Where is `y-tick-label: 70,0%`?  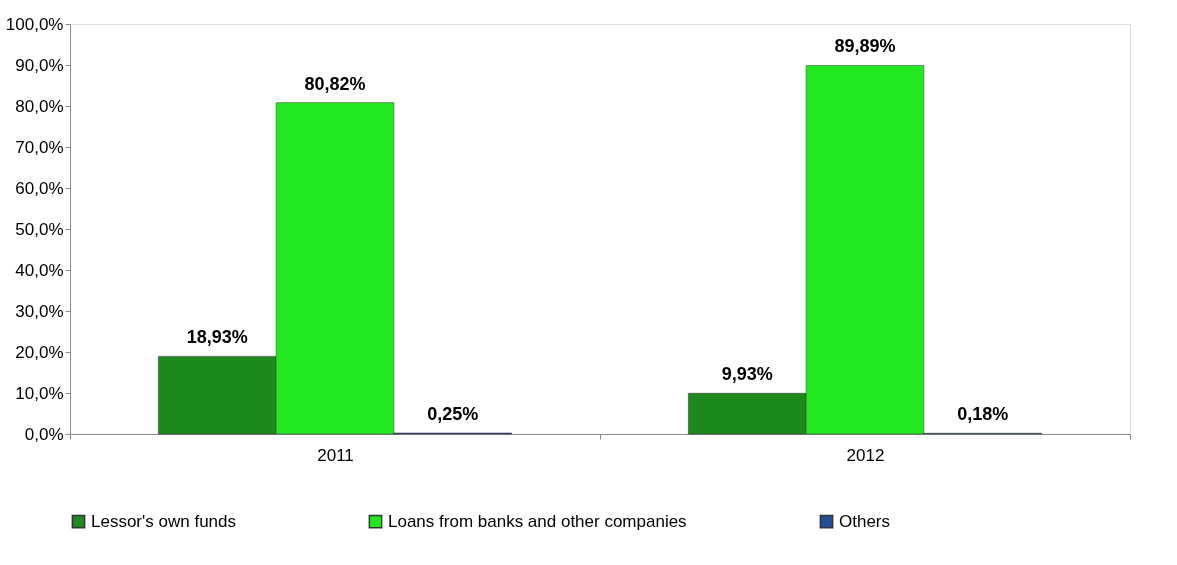 y-tick-label: 70,0% is located at coordinates (39, 147).